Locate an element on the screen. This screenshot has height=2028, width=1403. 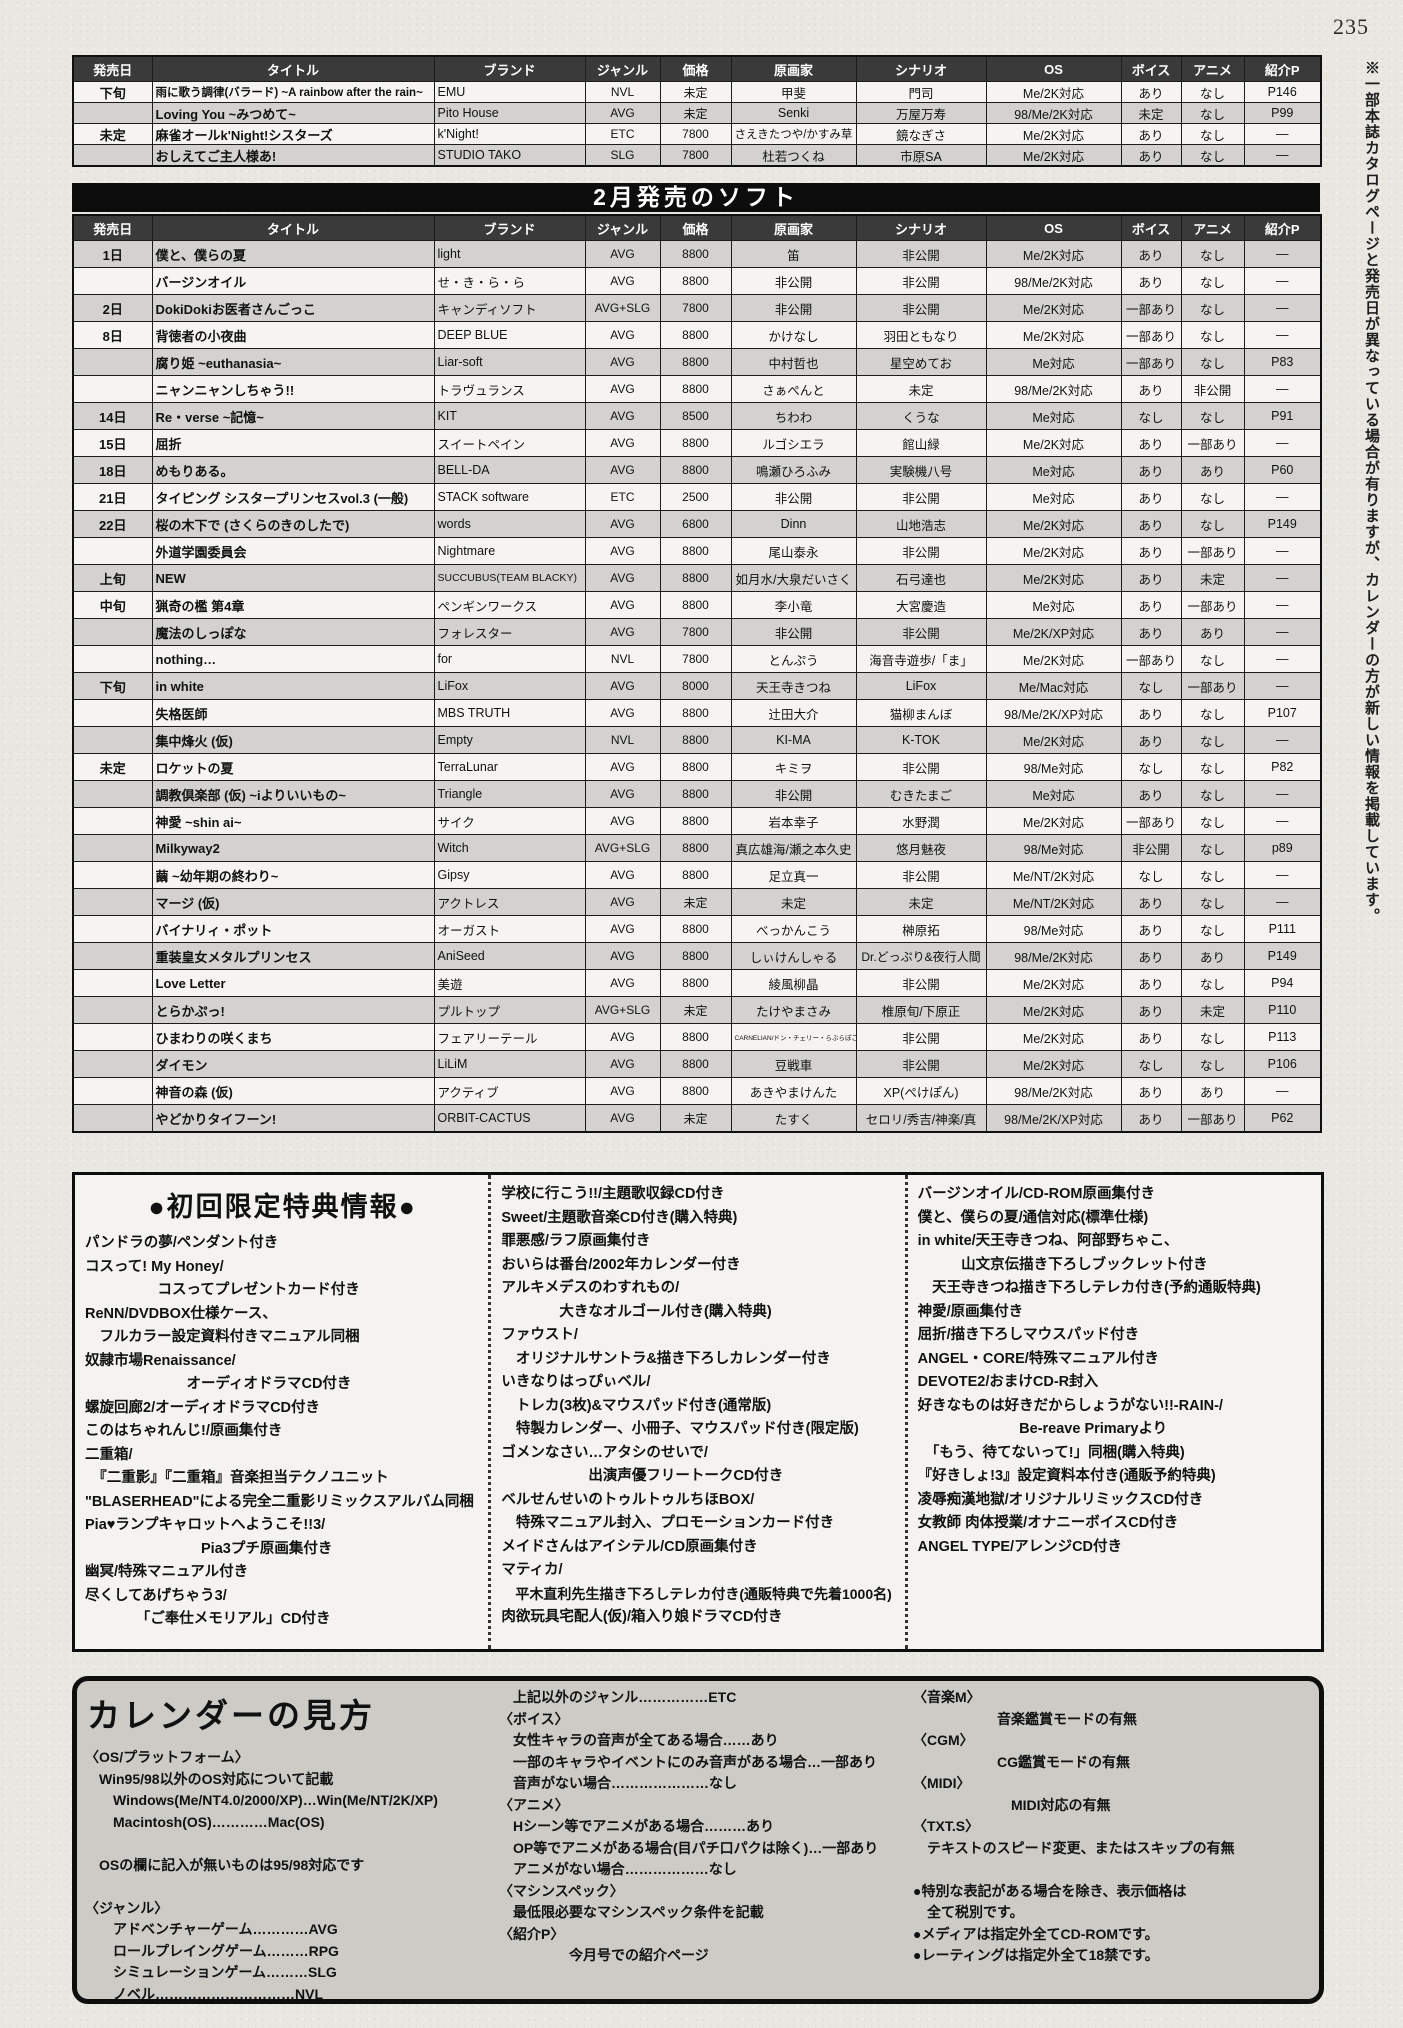
os-cell: Me/NT/2K対応 is located at coordinates (1053, 902).